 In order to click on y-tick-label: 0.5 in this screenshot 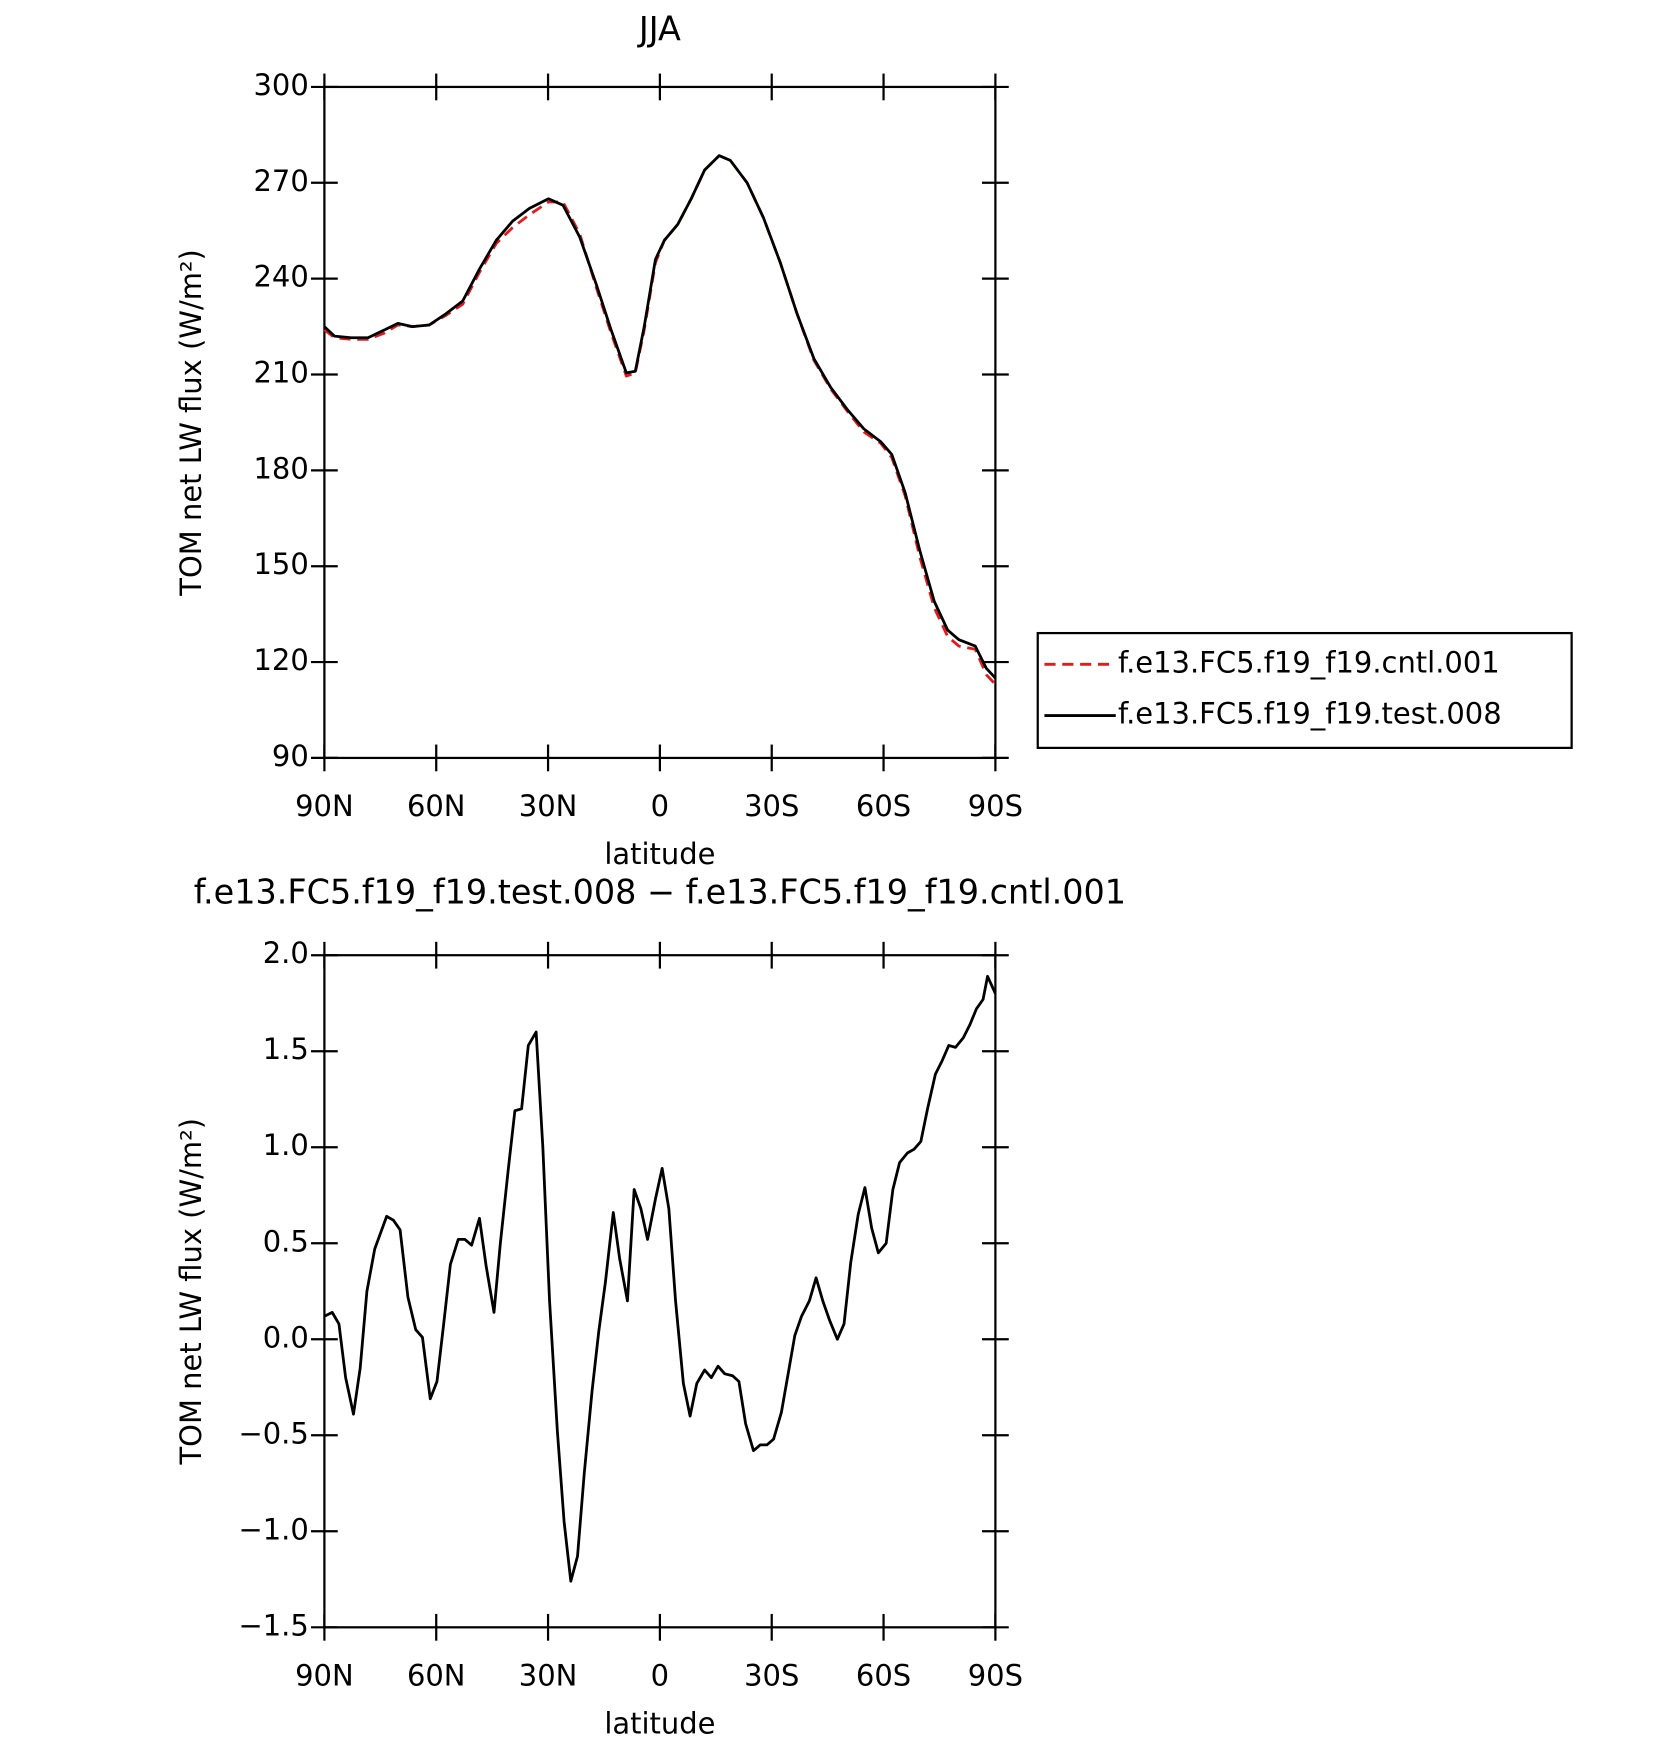, I will do `click(286, 1241)`.